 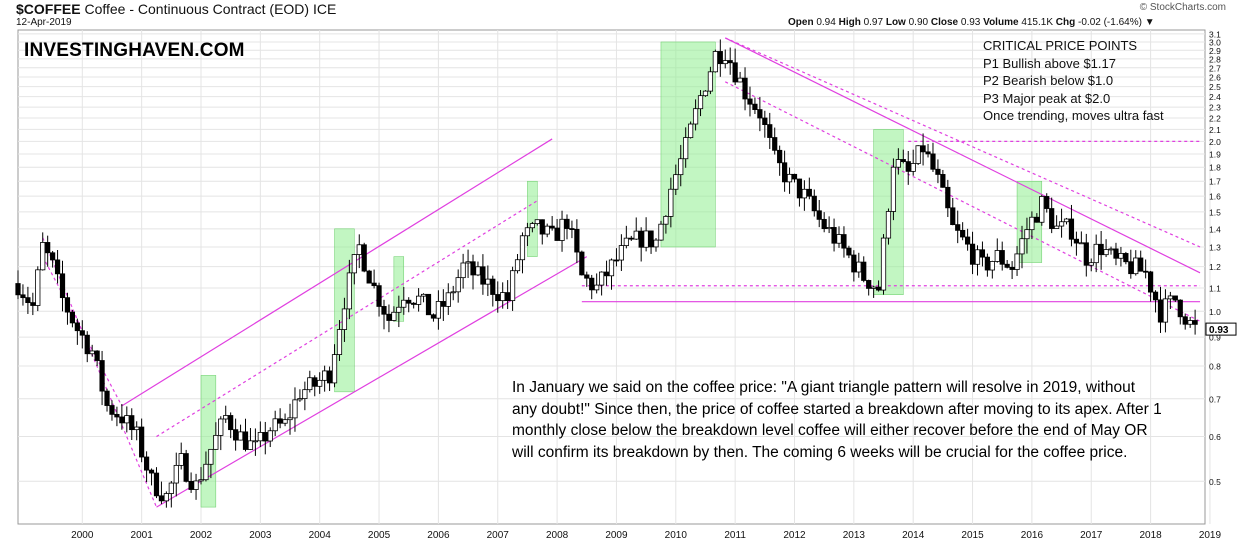 What do you see at coordinates (320, 535) in the screenshot?
I see `x-tick-label: 2004` at bounding box center [320, 535].